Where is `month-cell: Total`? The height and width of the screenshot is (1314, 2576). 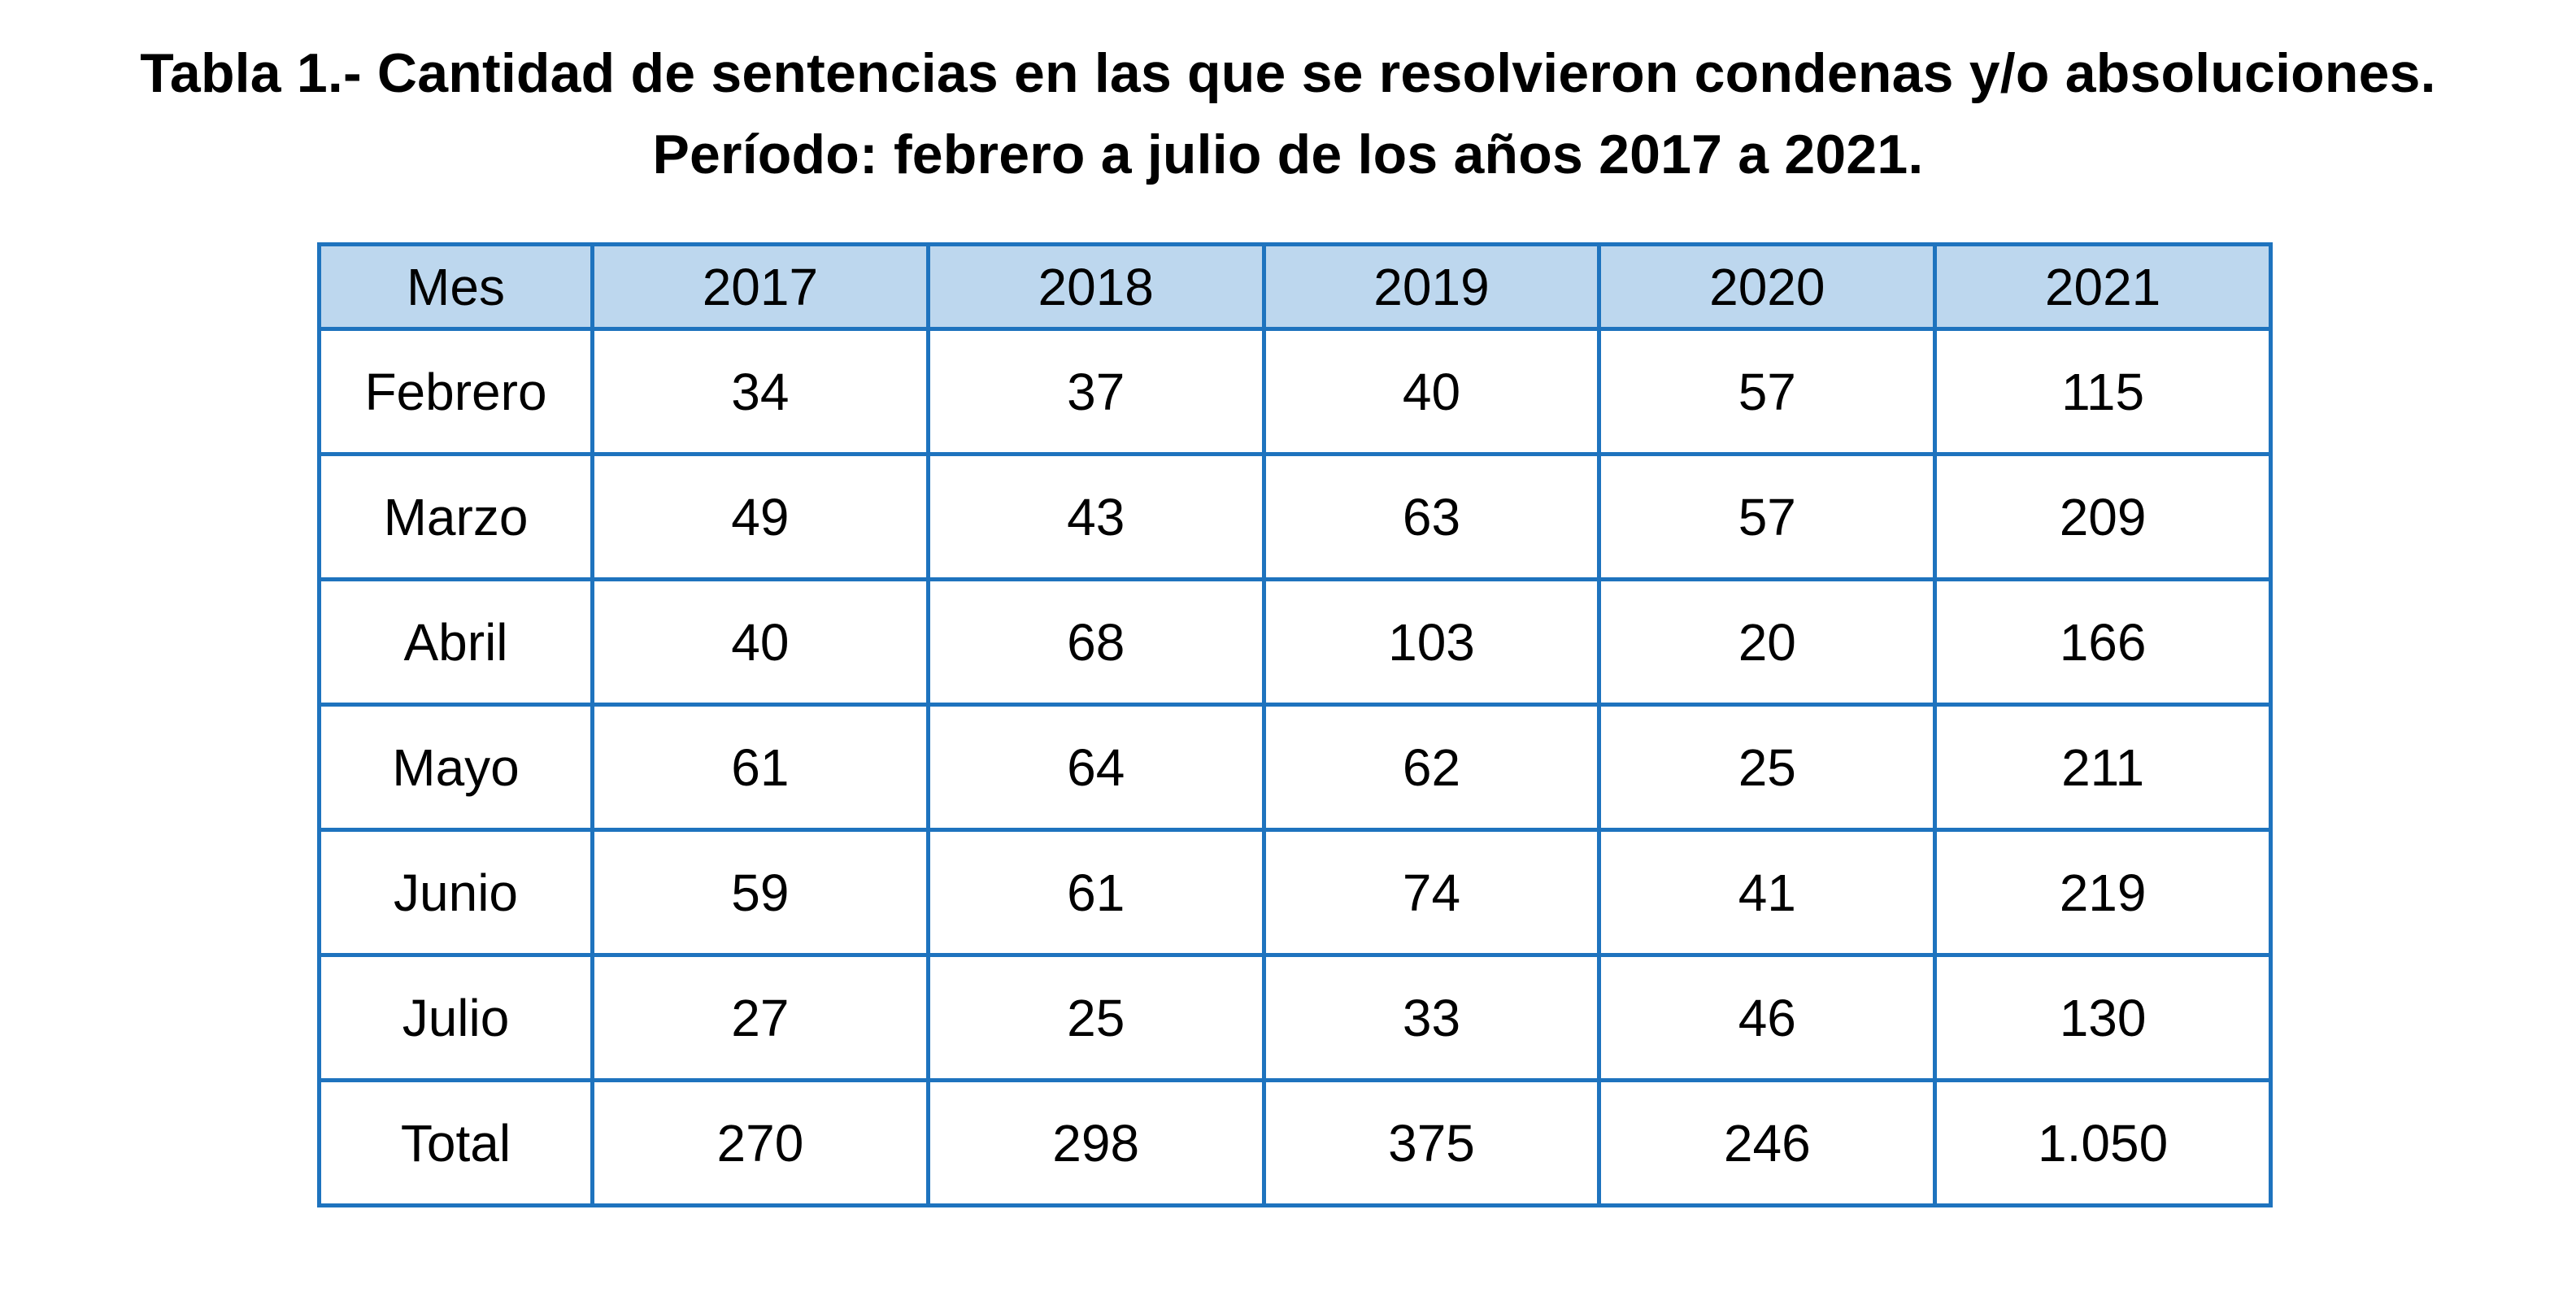
month-cell: Total is located at coordinates (456, 1142).